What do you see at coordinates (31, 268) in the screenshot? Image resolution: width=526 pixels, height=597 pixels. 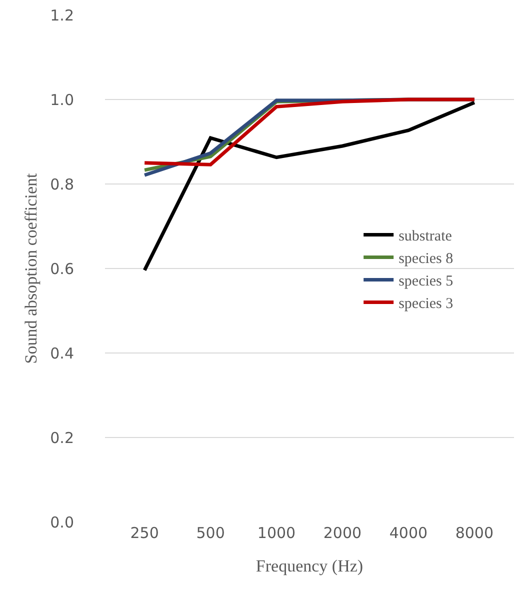 I see `y-axis-title: Sound absoption coefficient` at bounding box center [31, 268].